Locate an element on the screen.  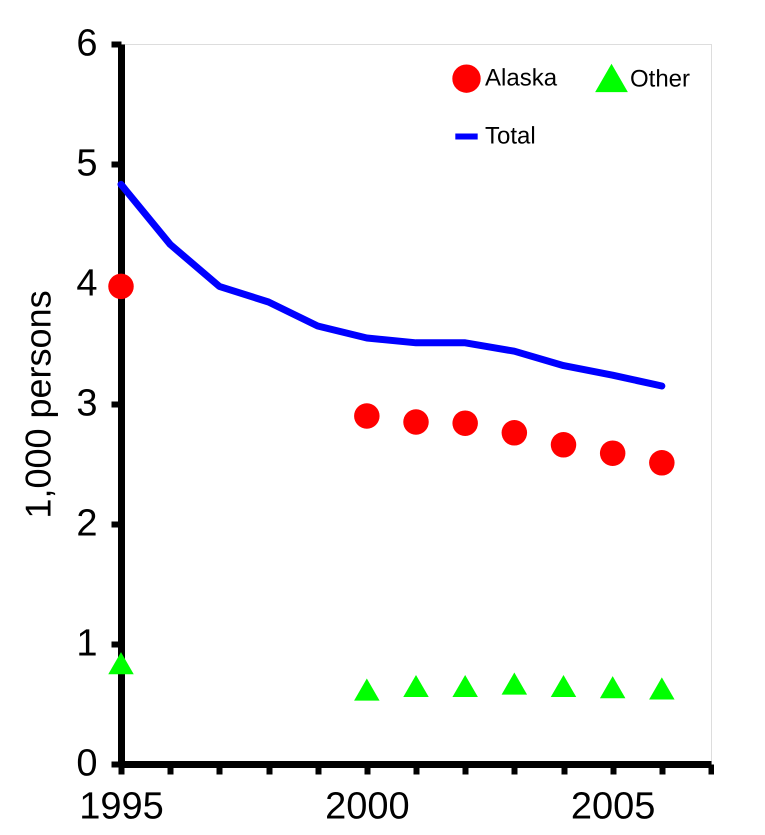
y-tick-label: 4 is located at coordinates (87, 283).